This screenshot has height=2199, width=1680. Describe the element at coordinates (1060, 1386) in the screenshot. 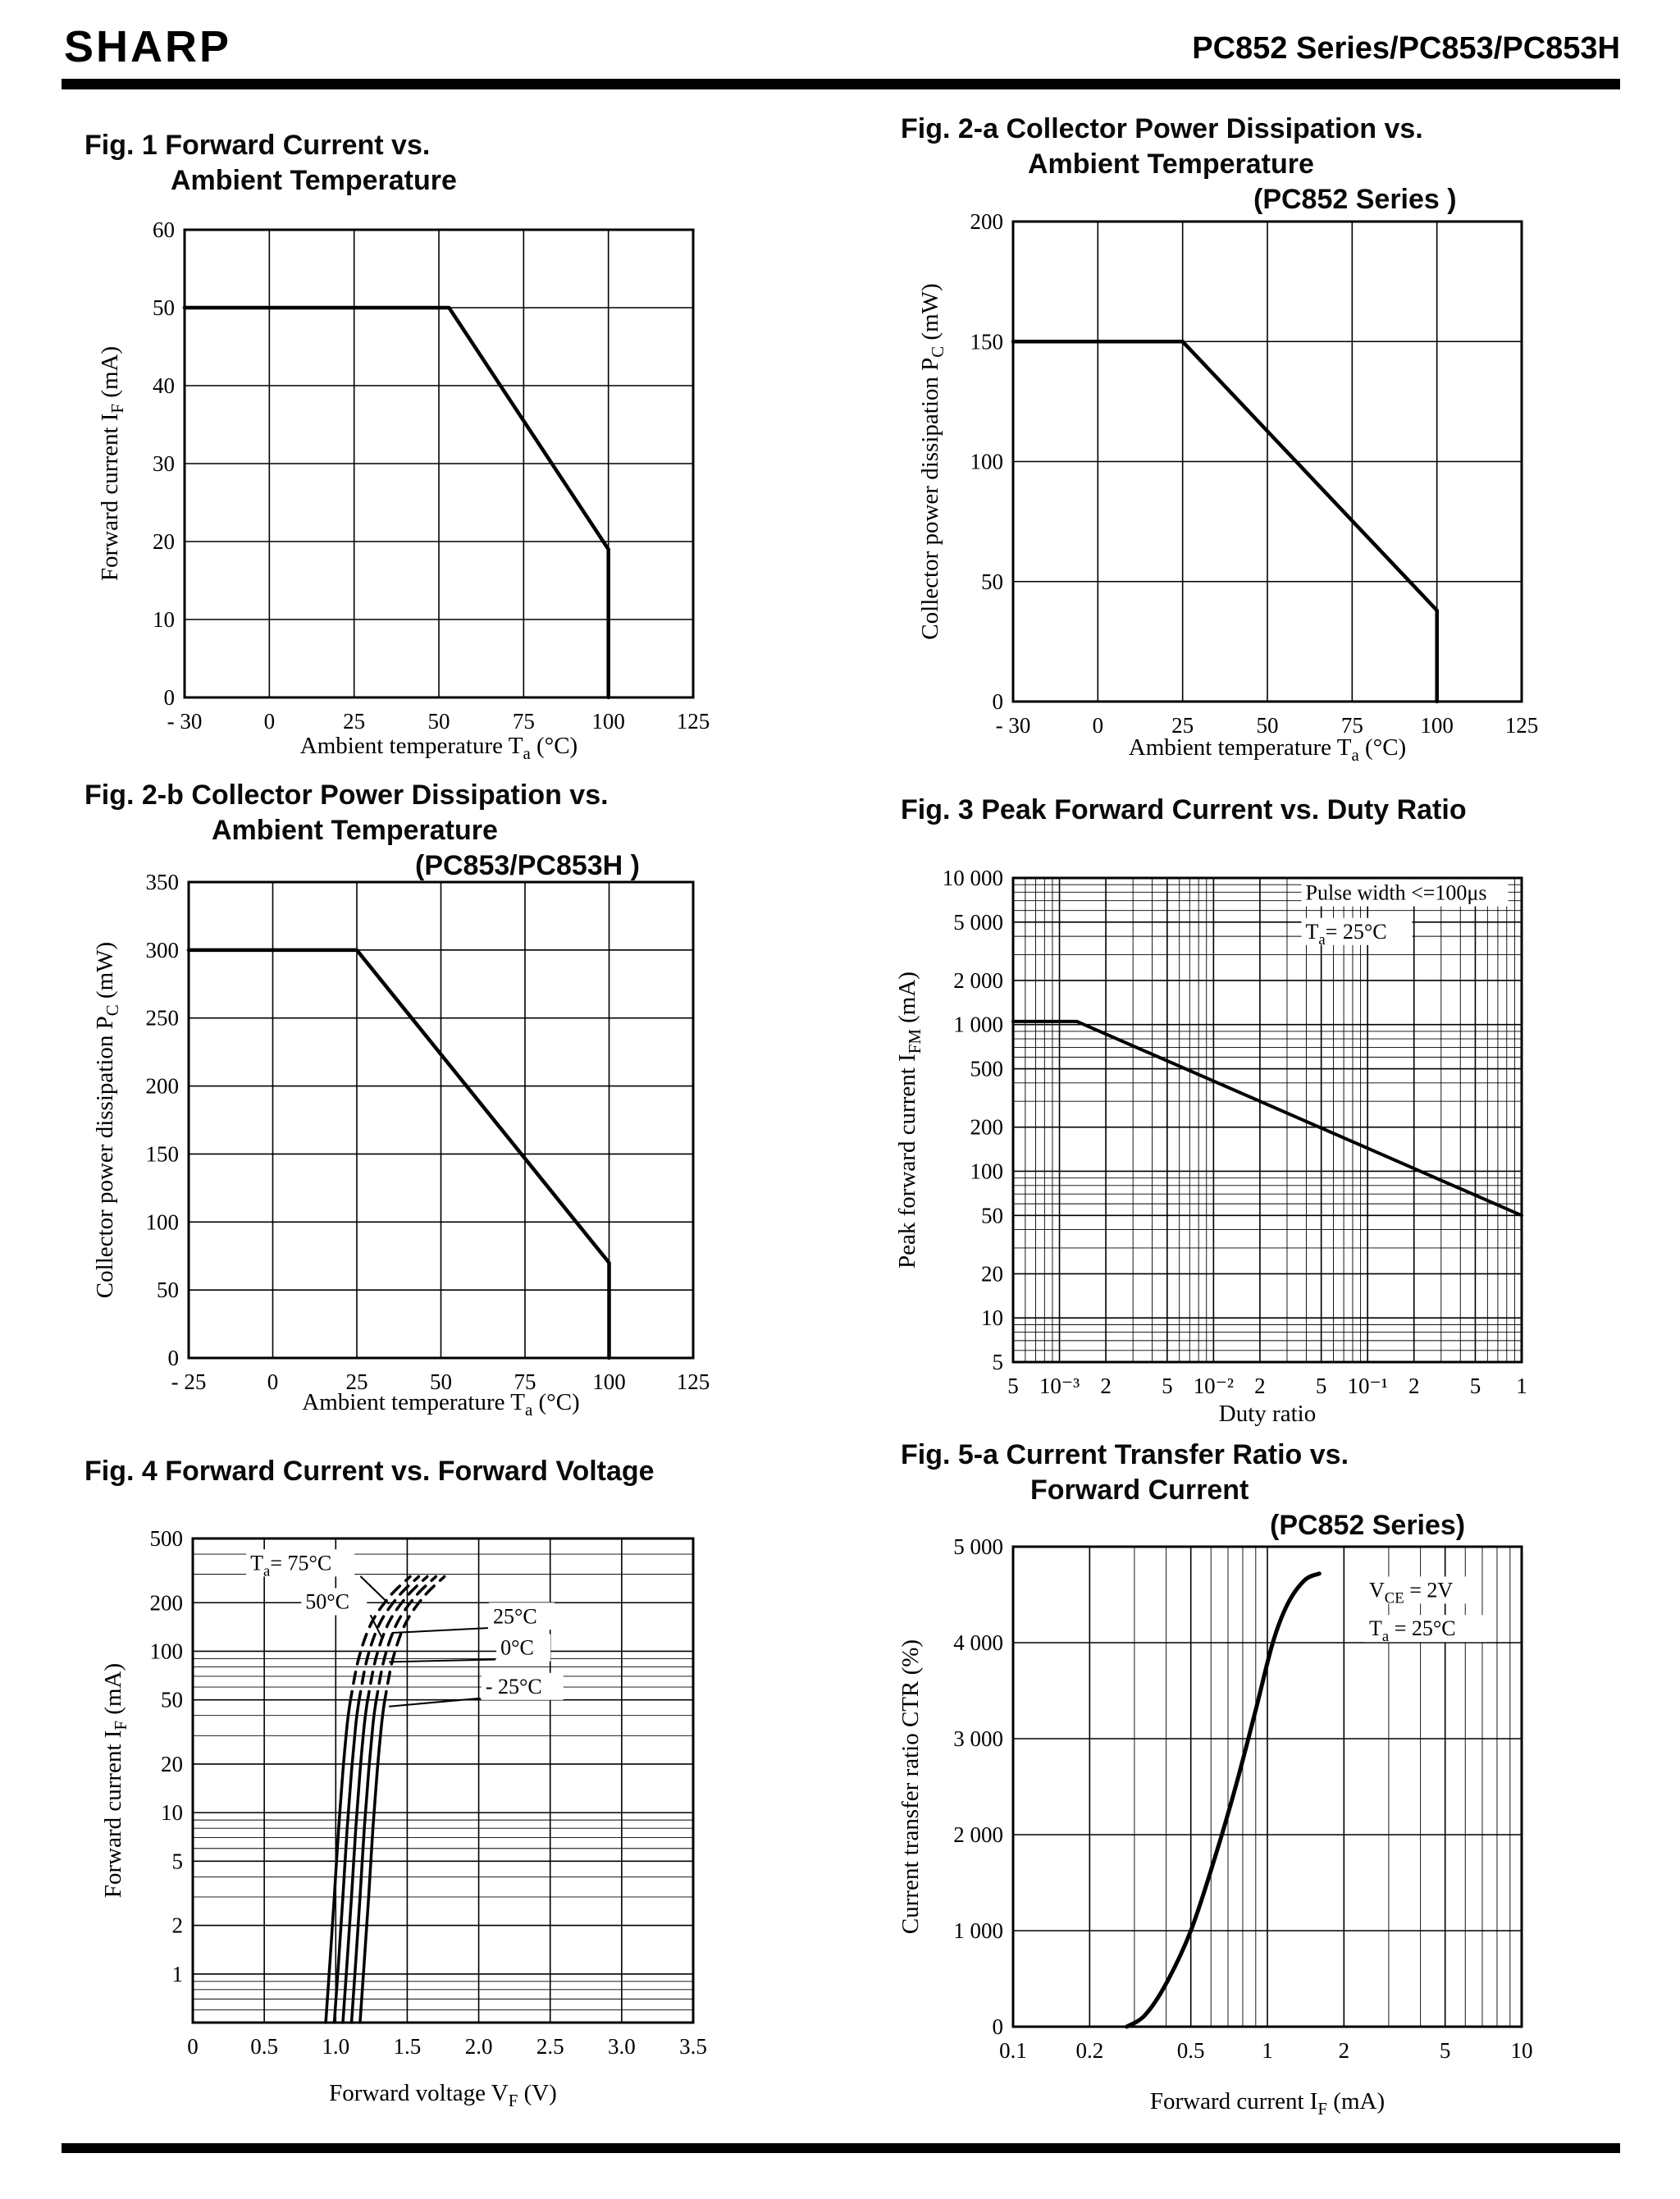

I see `svg-text: 10⁻³` at that location.